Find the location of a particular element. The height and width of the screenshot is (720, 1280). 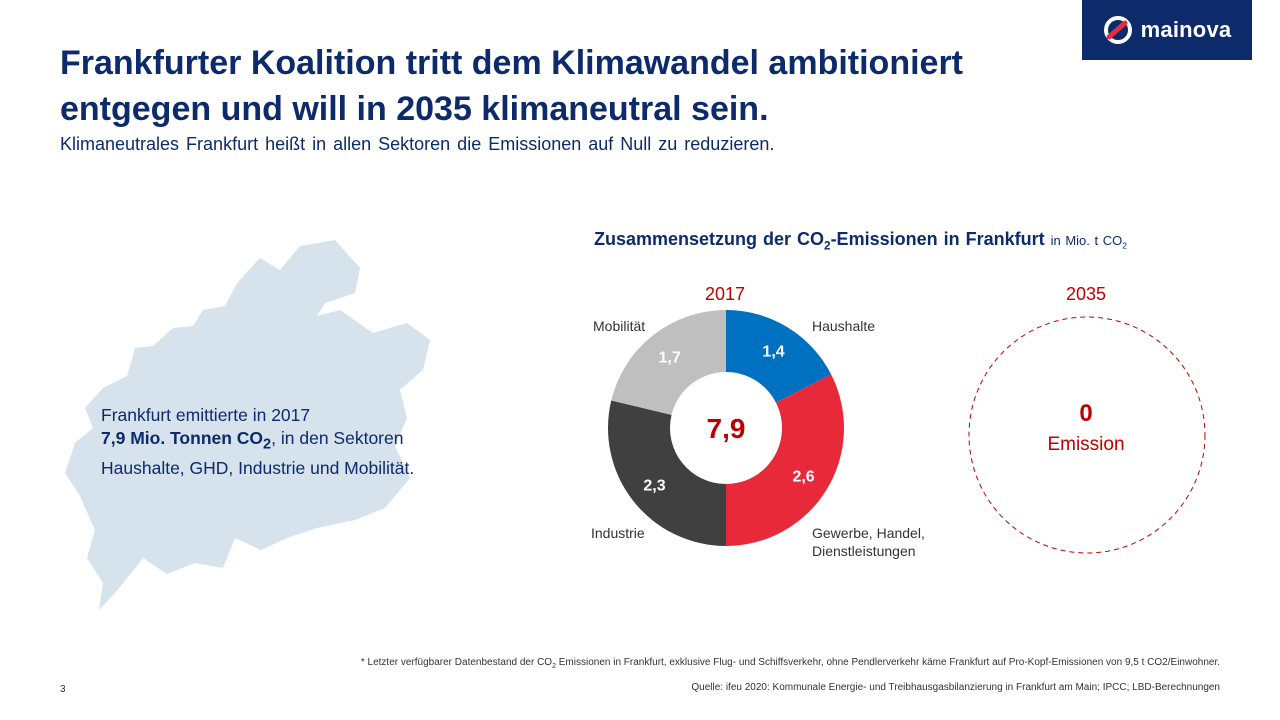

map-info-line3: Haushalte, GHD, Industrie und Mobilität. is located at coordinates (258, 467).